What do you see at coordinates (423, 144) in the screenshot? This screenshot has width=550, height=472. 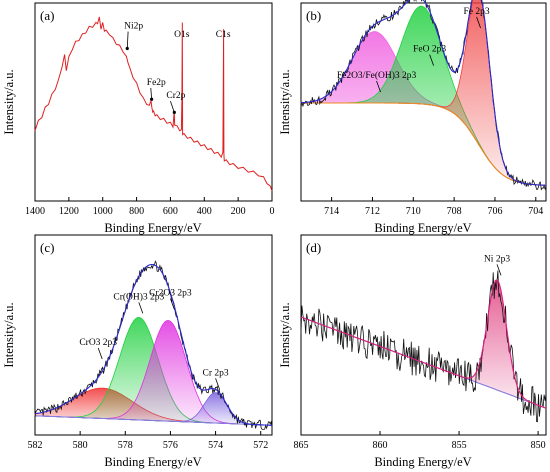 I see `background-line` at bounding box center [423, 144].